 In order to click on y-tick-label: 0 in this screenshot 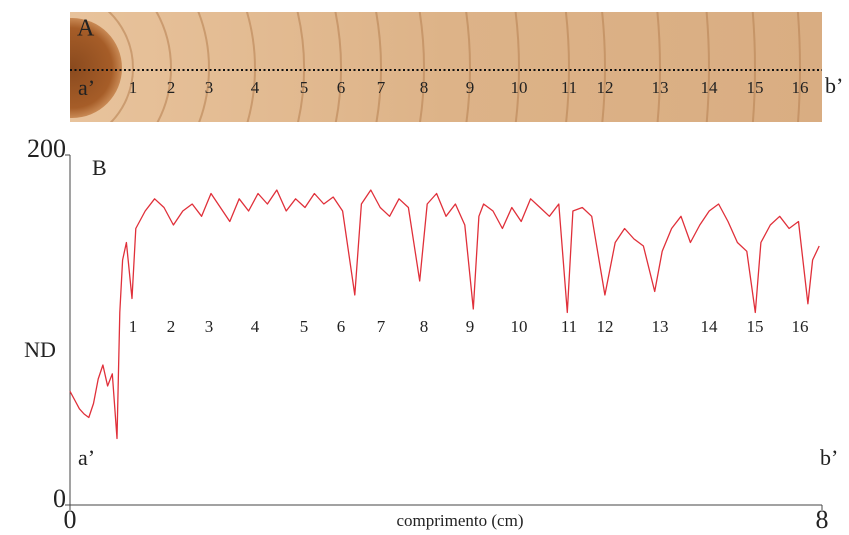, I will do `click(59, 498)`.